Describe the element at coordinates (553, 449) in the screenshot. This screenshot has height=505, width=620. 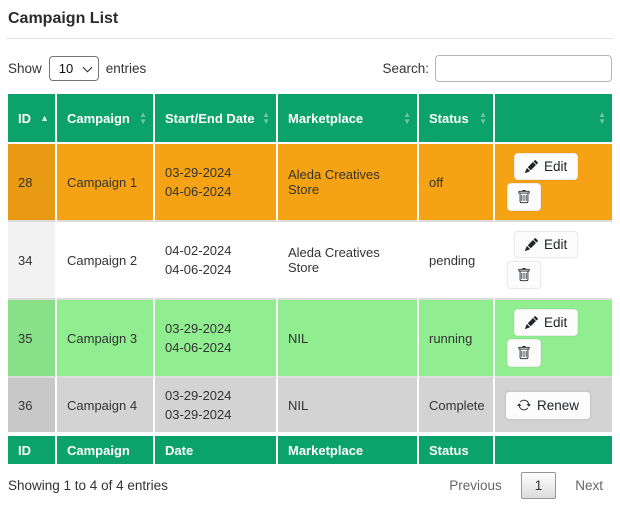
I see `footer-actions` at that location.